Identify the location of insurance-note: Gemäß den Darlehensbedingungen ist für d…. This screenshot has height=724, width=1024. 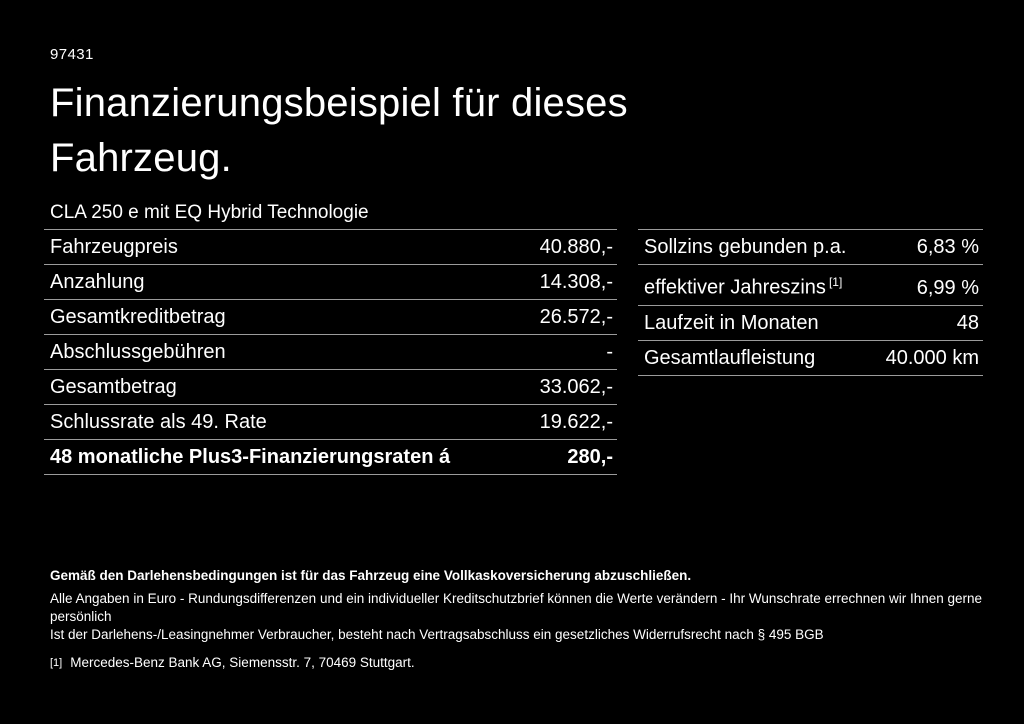
(371, 575).